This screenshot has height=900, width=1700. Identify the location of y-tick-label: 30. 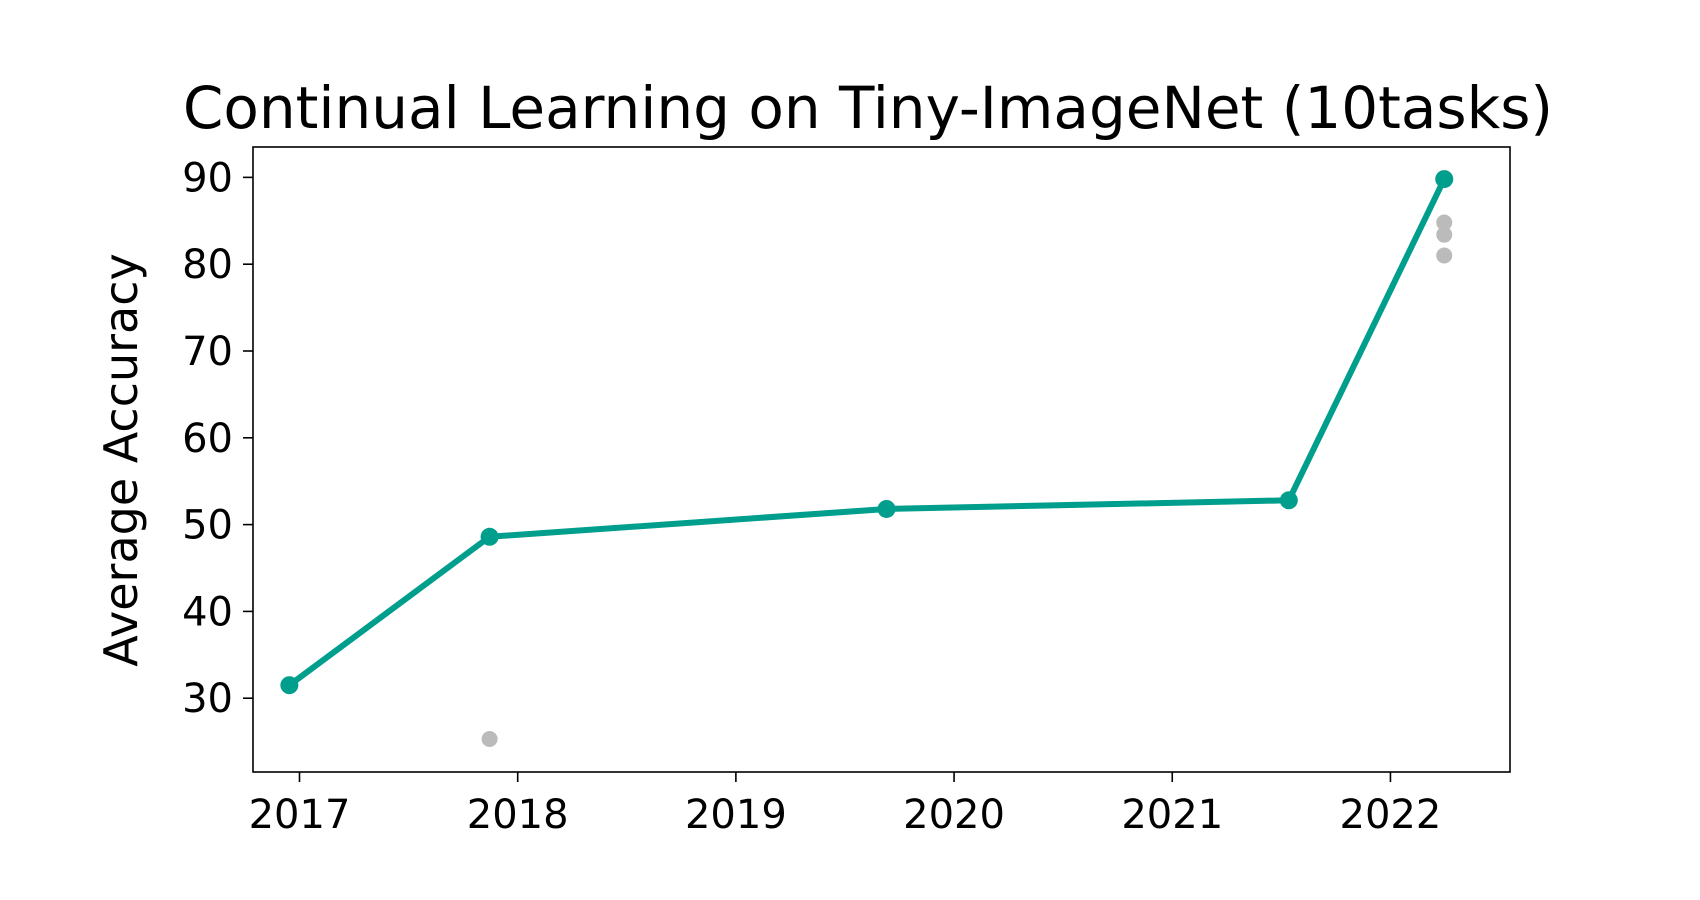
(207, 699).